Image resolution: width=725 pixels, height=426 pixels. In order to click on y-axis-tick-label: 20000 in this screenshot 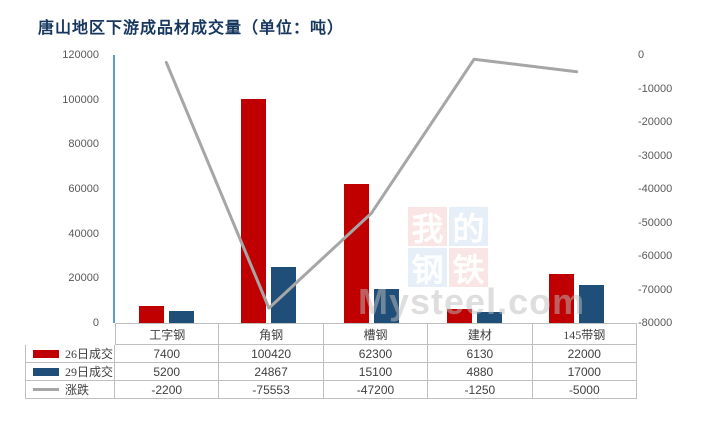, I will do `click(83, 278)`.